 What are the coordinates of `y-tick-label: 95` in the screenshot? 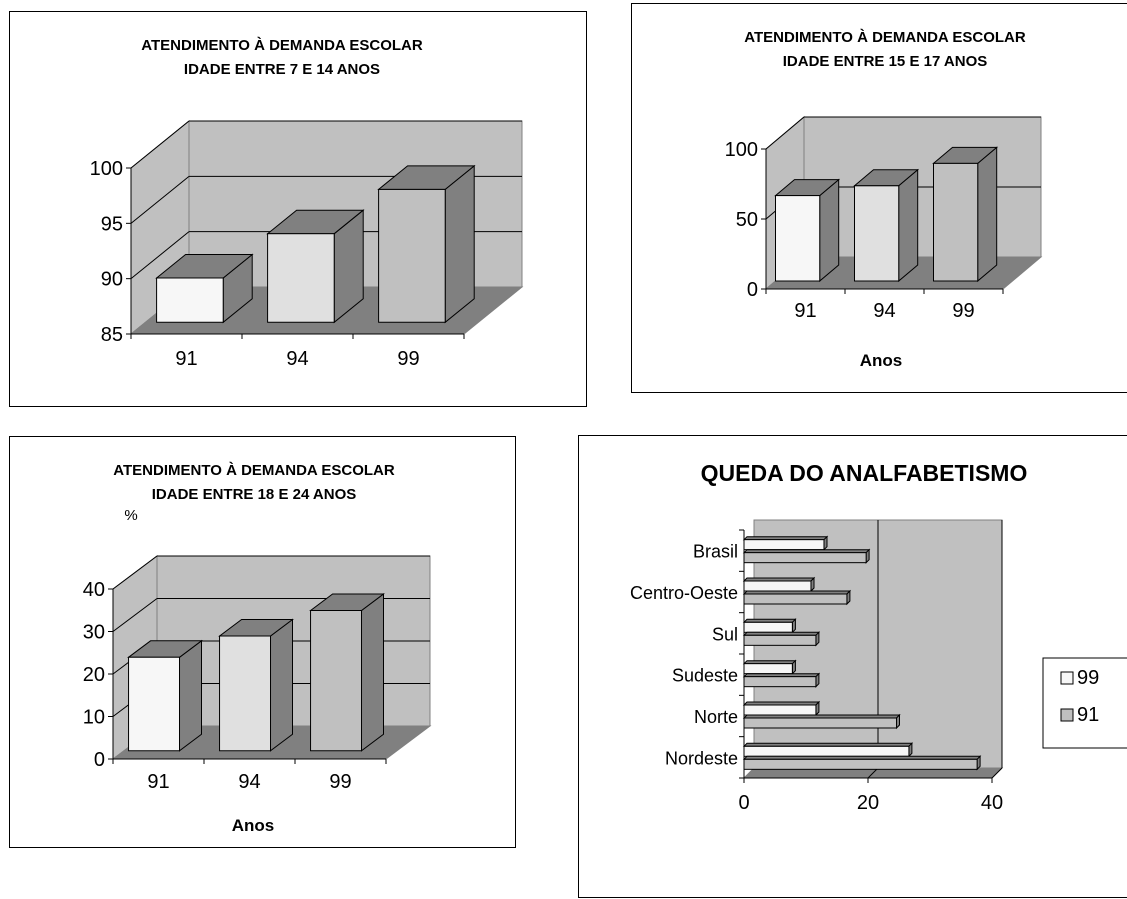 It's located at (112, 224).